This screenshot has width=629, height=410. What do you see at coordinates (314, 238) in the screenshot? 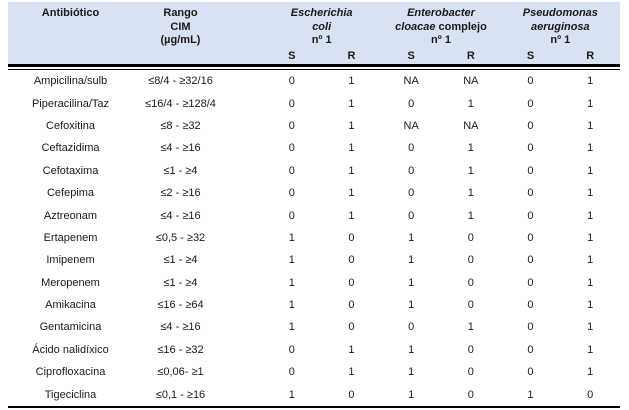
I see `table-row: Ertapenem ≤0,5 - ≥32 1 0 1 0 0 1` at bounding box center [314, 238].